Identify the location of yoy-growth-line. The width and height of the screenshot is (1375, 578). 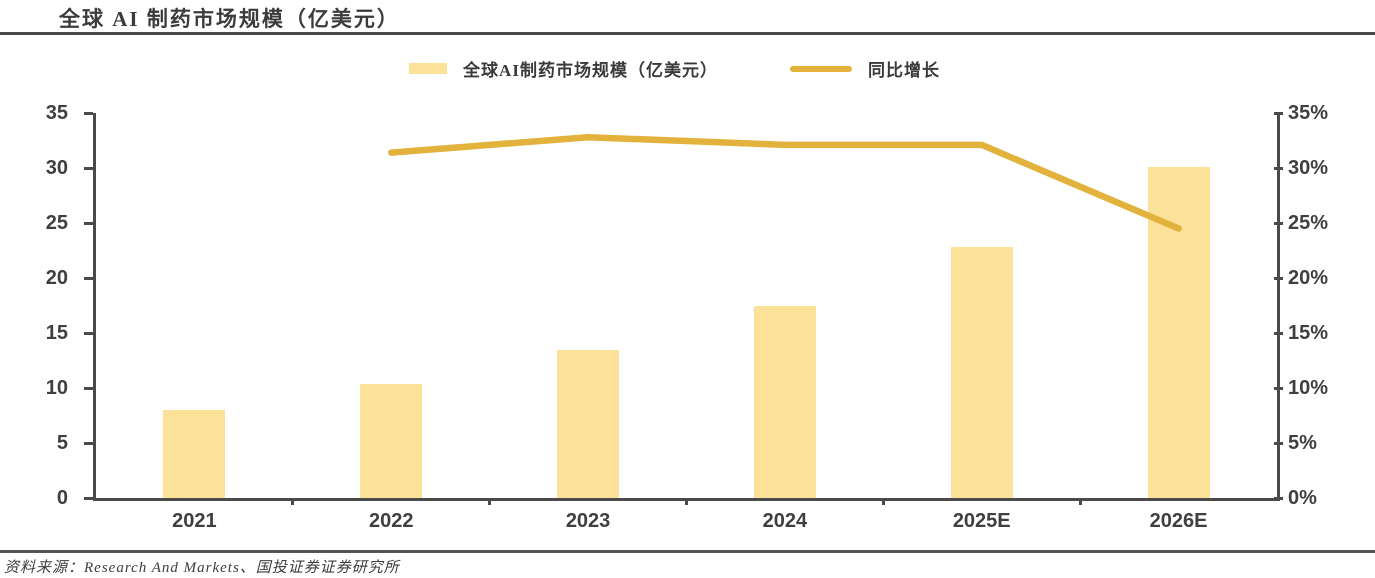
(785, 182).